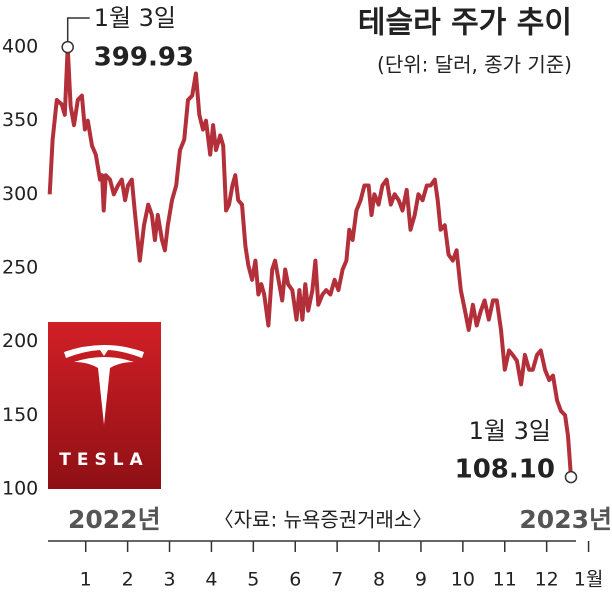 Image resolution: width=612 pixels, height=600 pixels. What do you see at coordinates (211, 580) in the screenshot?
I see `x-tick-label: 4` at bounding box center [211, 580].